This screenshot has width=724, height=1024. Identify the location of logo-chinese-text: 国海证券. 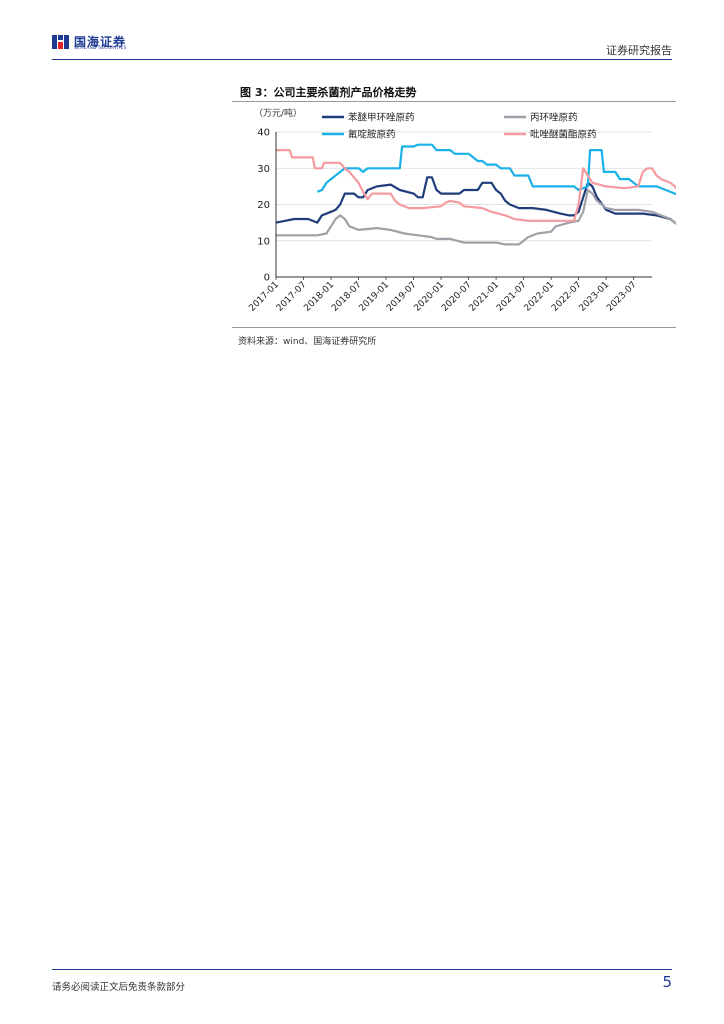
(100, 42).